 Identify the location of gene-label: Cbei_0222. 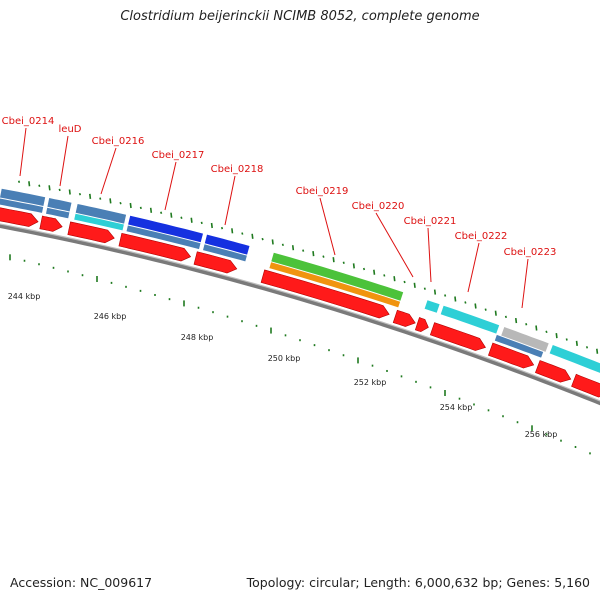
(481, 236).